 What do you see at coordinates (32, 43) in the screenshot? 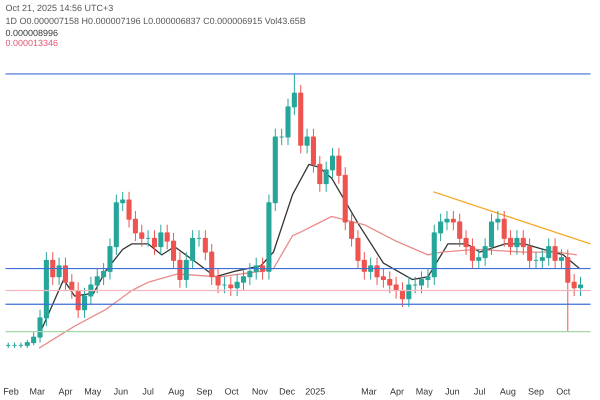
I see `text: 0.000013346` at bounding box center [32, 43].